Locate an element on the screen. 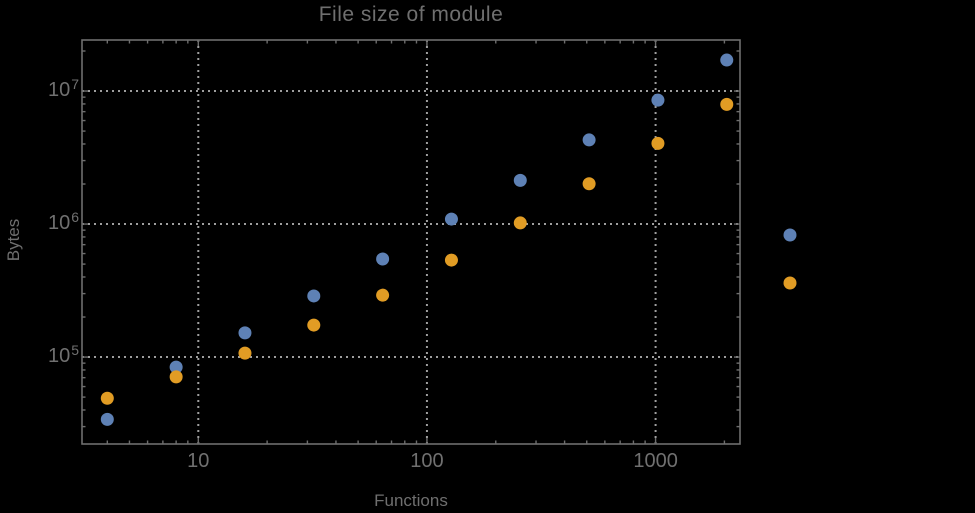 Image resolution: width=975 pixels, height=513 pixels. y-axis-label: Bytes is located at coordinates (13, 240).